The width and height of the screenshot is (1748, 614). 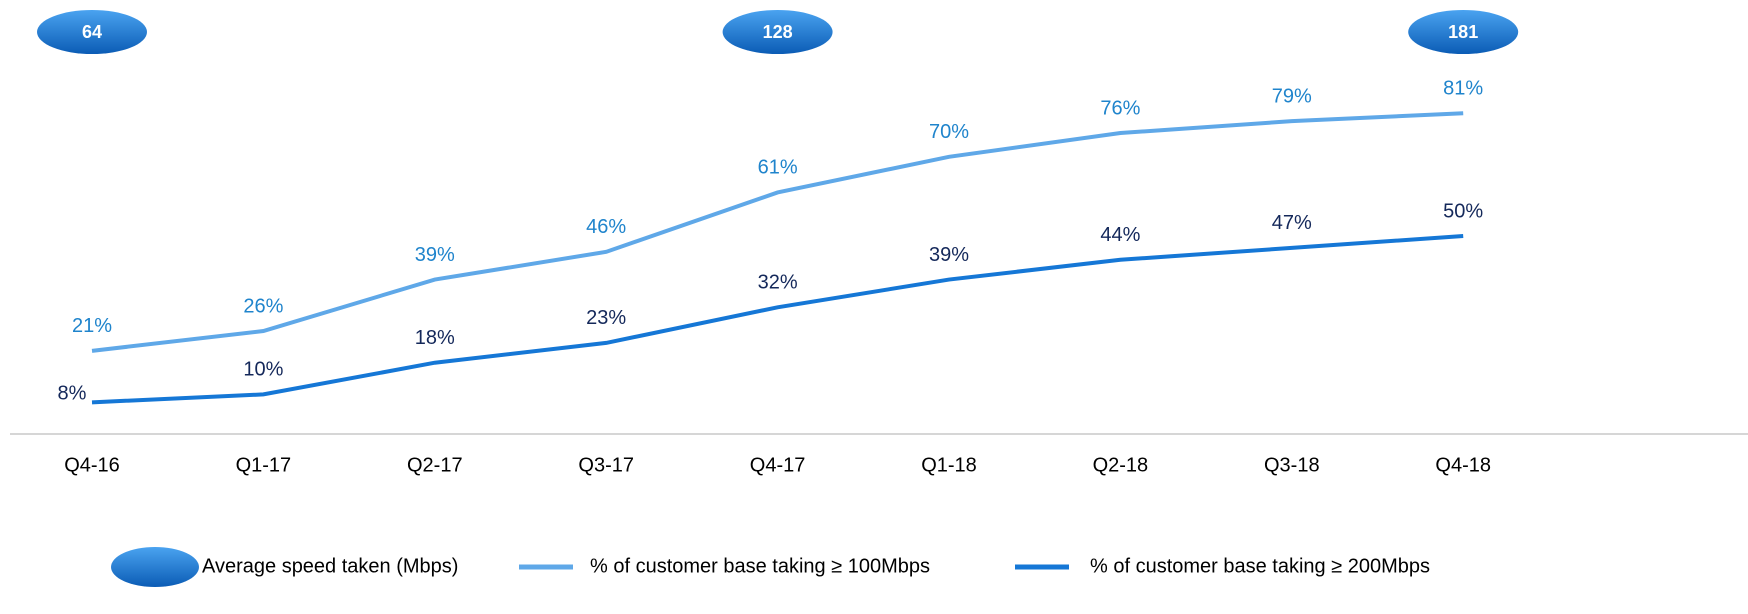 I want to click on x-tick-label: Q1-18, so click(x=949, y=465).